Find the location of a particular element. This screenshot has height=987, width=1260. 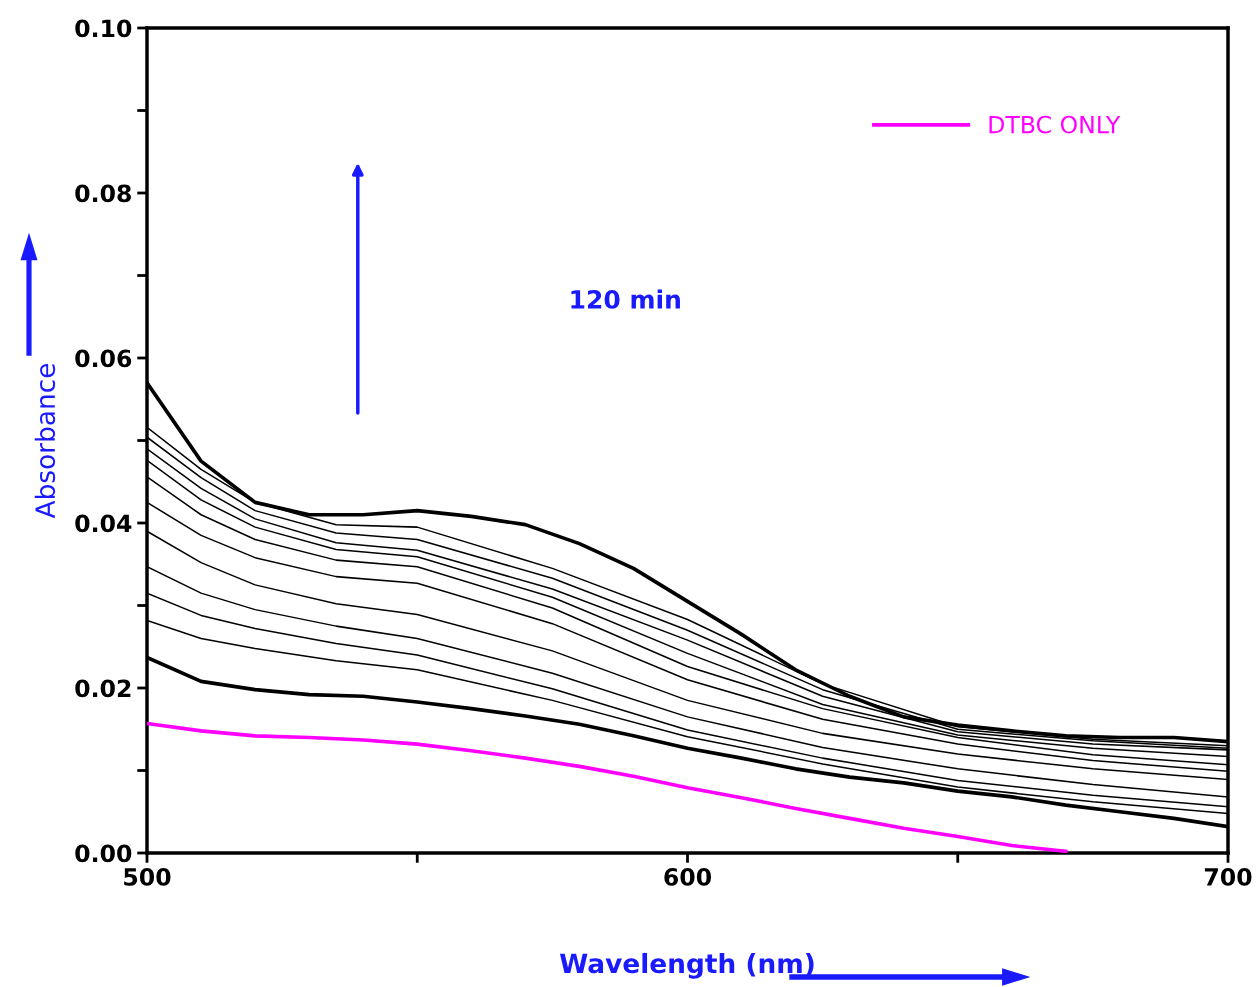

y-tick-label: 0.04 is located at coordinates (103, 523).